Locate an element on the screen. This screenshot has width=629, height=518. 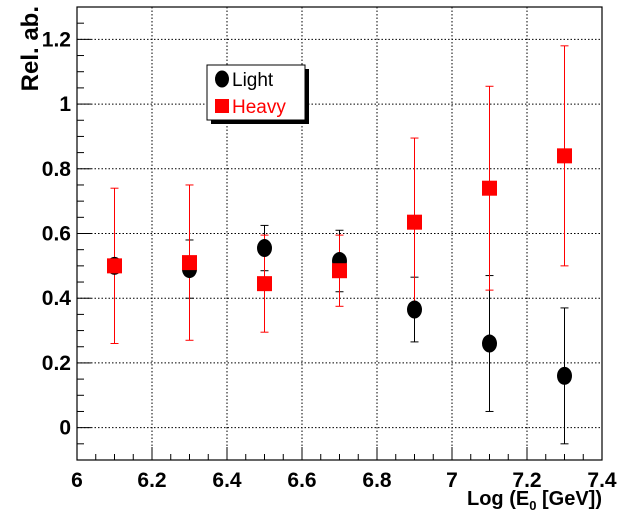
x-tick-label: 6.4 is located at coordinates (227, 480).